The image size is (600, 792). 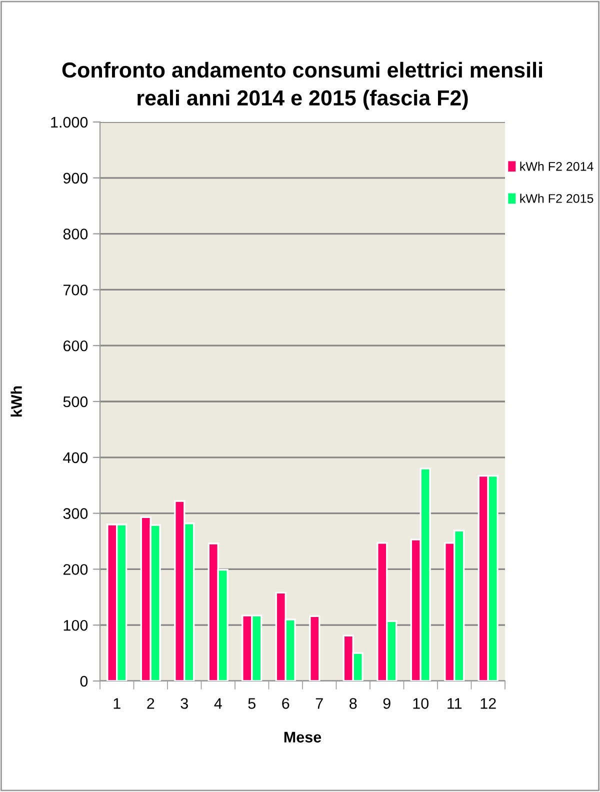 What do you see at coordinates (16, 401) in the screenshot?
I see `y-axis-title: kWh` at bounding box center [16, 401].